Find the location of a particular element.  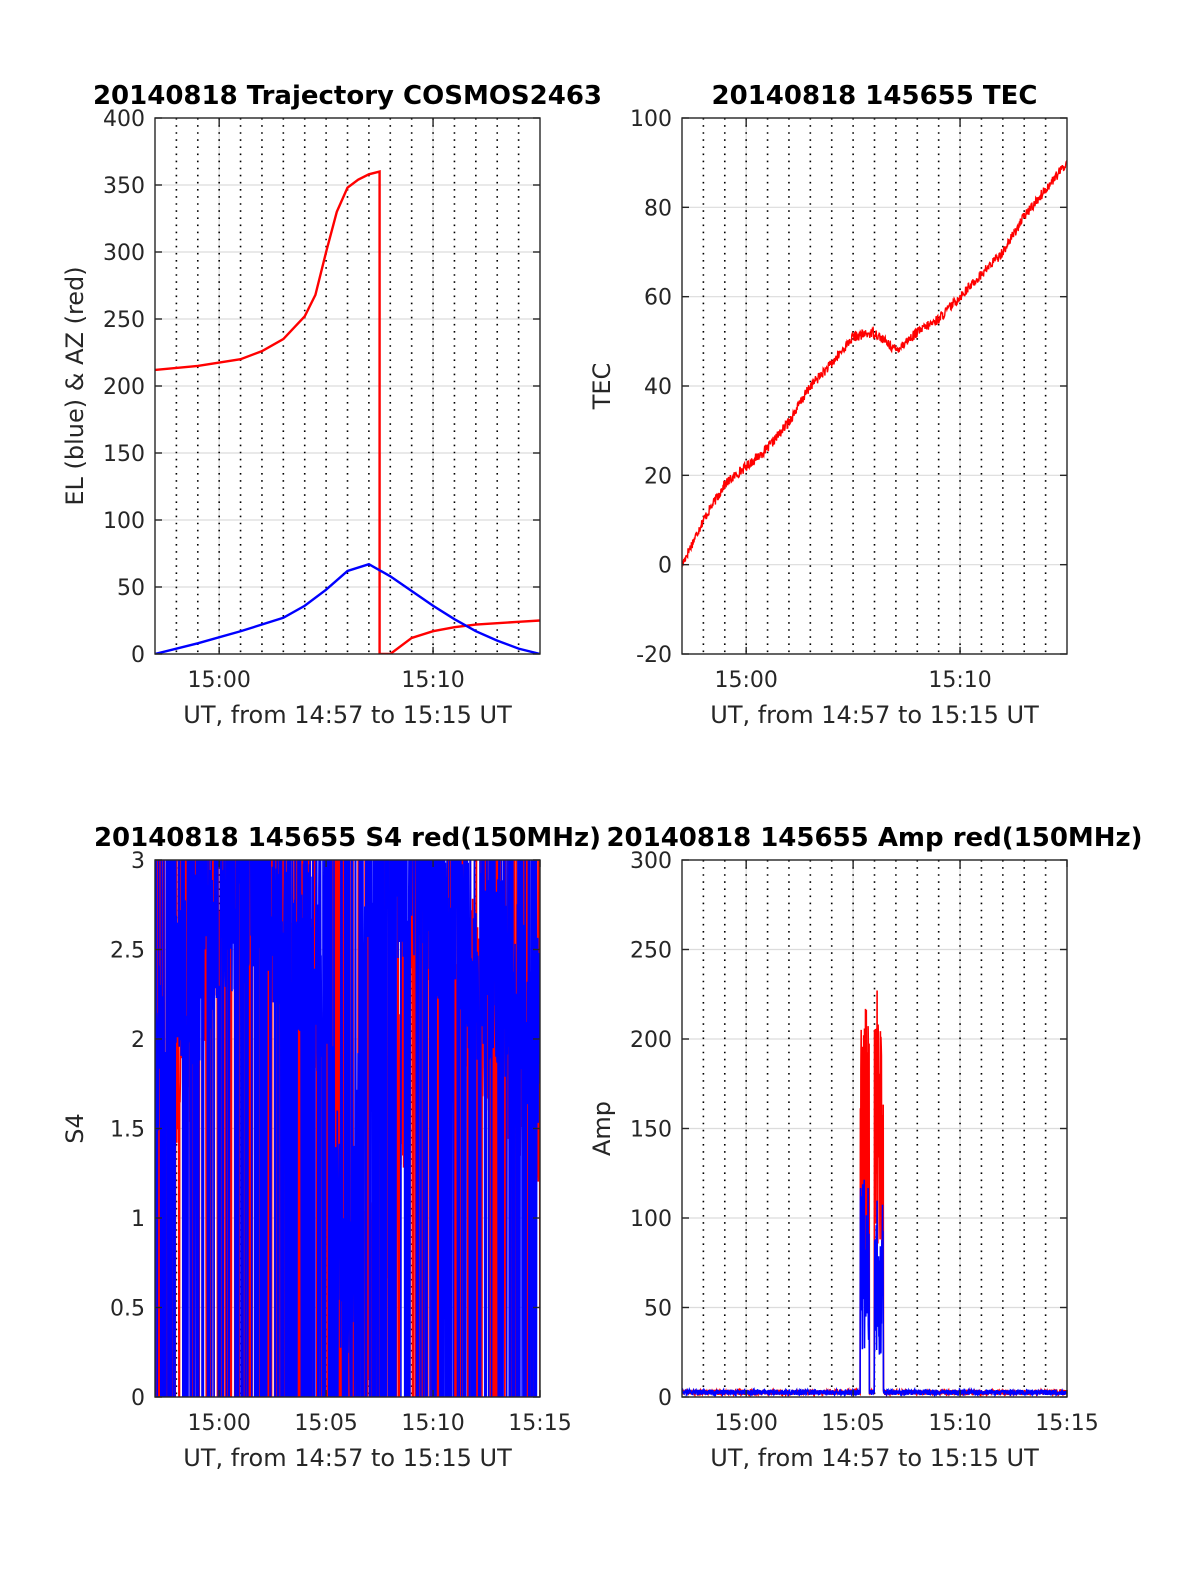

series-red is located at coordinates (874, 363).